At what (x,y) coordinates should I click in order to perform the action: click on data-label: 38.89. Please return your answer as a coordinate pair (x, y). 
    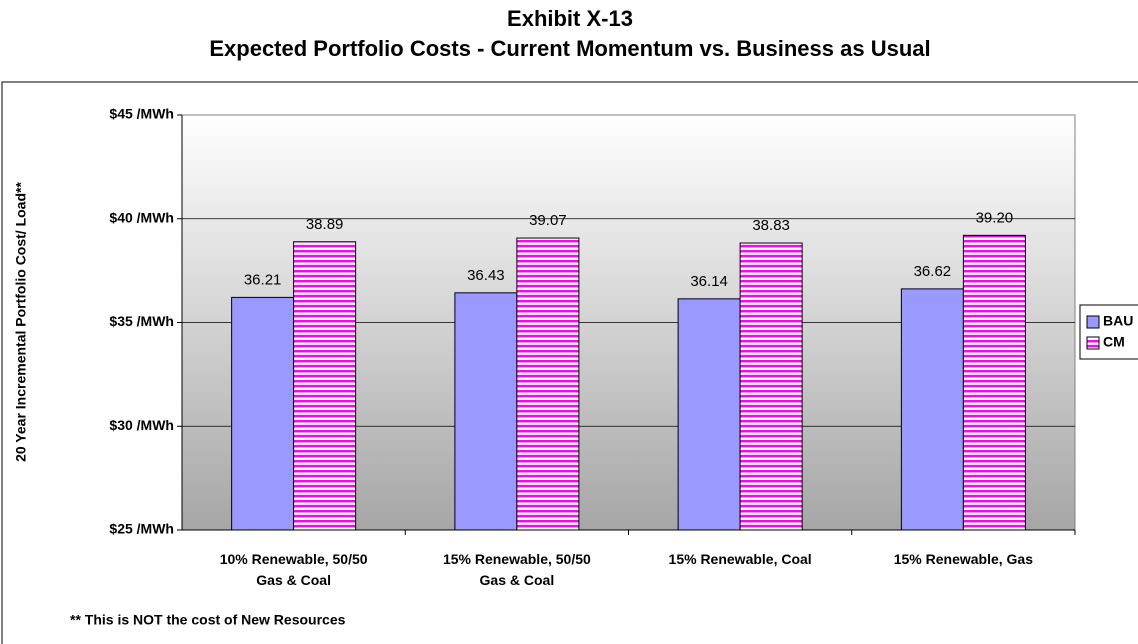
    Looking at the image, I should click on (325, 224).